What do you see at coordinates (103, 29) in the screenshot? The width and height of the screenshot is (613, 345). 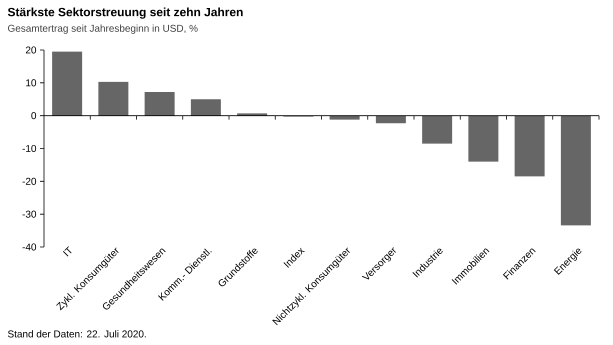 I see `chart-subtitle: Gesamtertrag seit Jahresbeginn in USD, %` at bounding box center [103, 29].